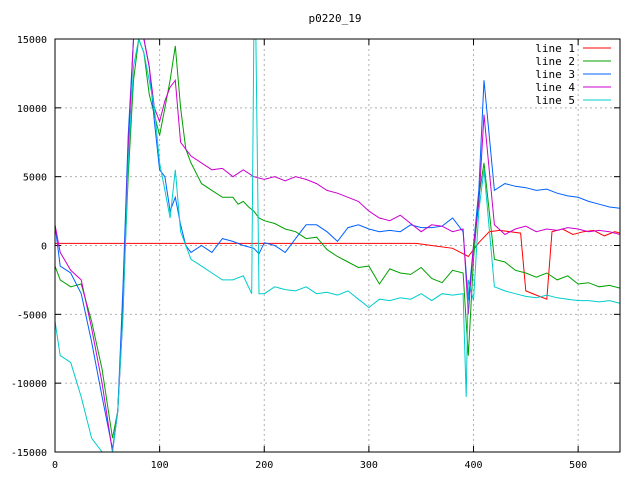  Describe the element at coordinates (473, 465) in the screenshot. I see `x-tick-label: 400` at that location.